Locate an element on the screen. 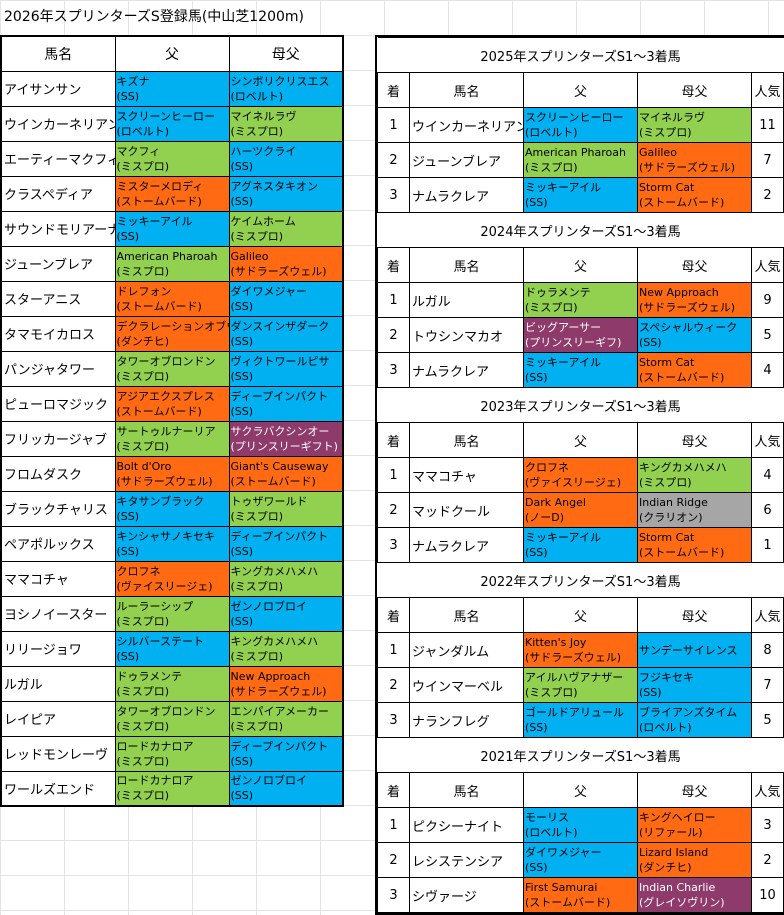 The width and height of the screenshot is (784, 915). header-rank: 着 is located at coordinates (393, 790).